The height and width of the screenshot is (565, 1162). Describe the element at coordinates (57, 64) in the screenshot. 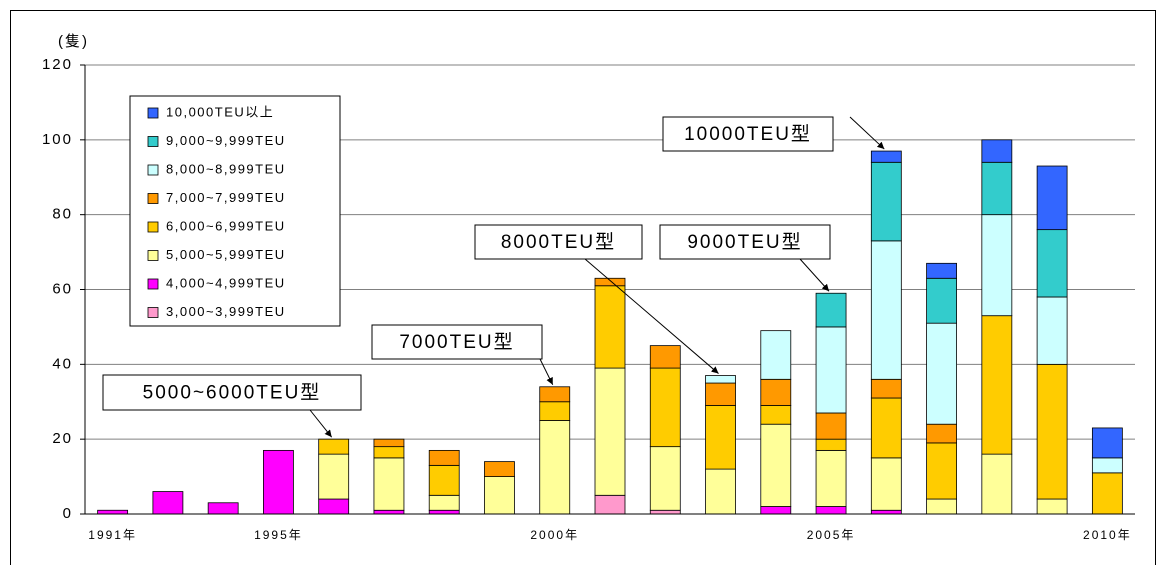

I see `y-tick-label: 120` at that location.